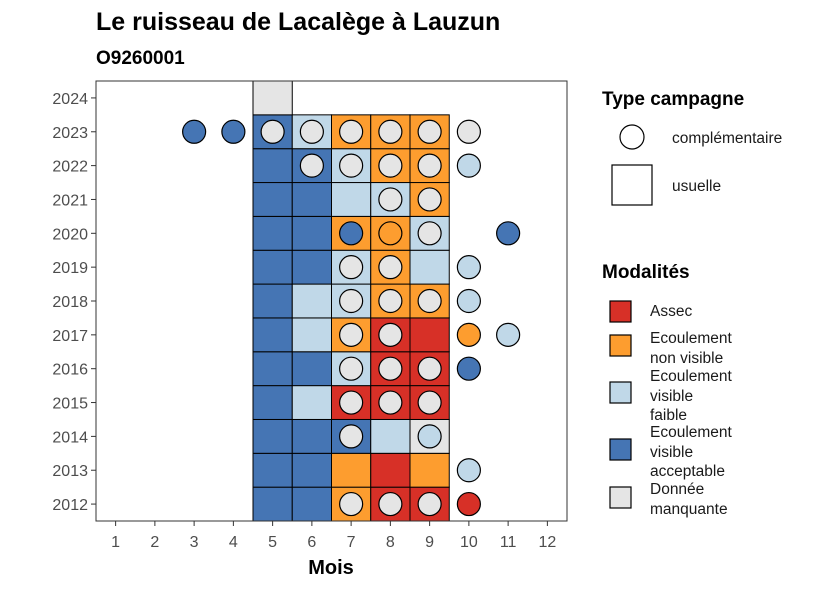 This screenshot has height=590, width=826. What do you see at coordinates (115, 542) in the screenshot?
I see `x-tick-label-1: 1` at bounding box center [115, 542].